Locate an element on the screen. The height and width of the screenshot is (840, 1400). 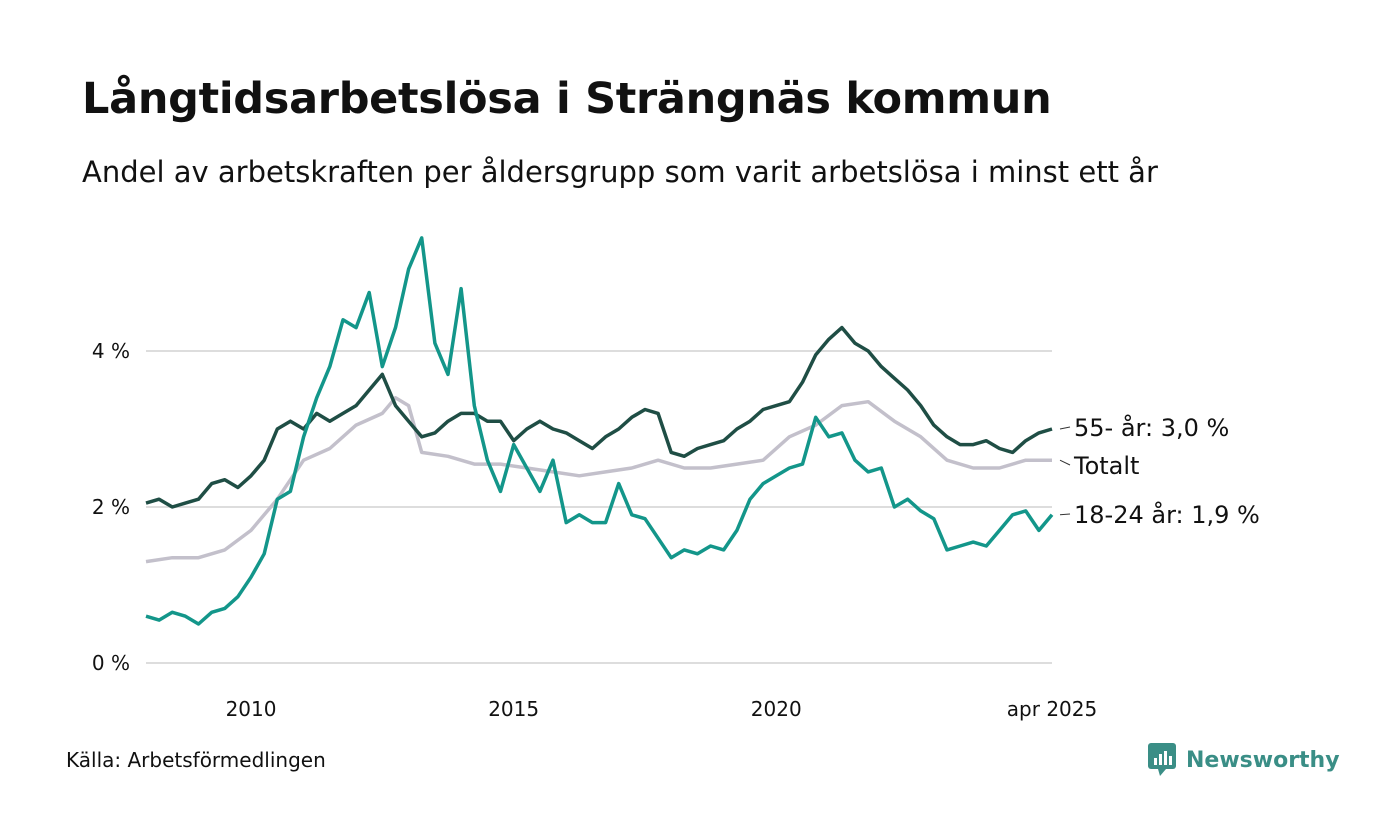
series-end-label: 18-24 år: 1,9 % is located at coordinates (1167, 514).